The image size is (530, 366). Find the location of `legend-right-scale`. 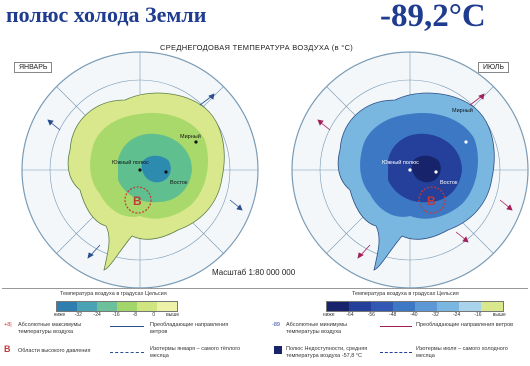

legend-right-scale is located at coordinates (415, 306).